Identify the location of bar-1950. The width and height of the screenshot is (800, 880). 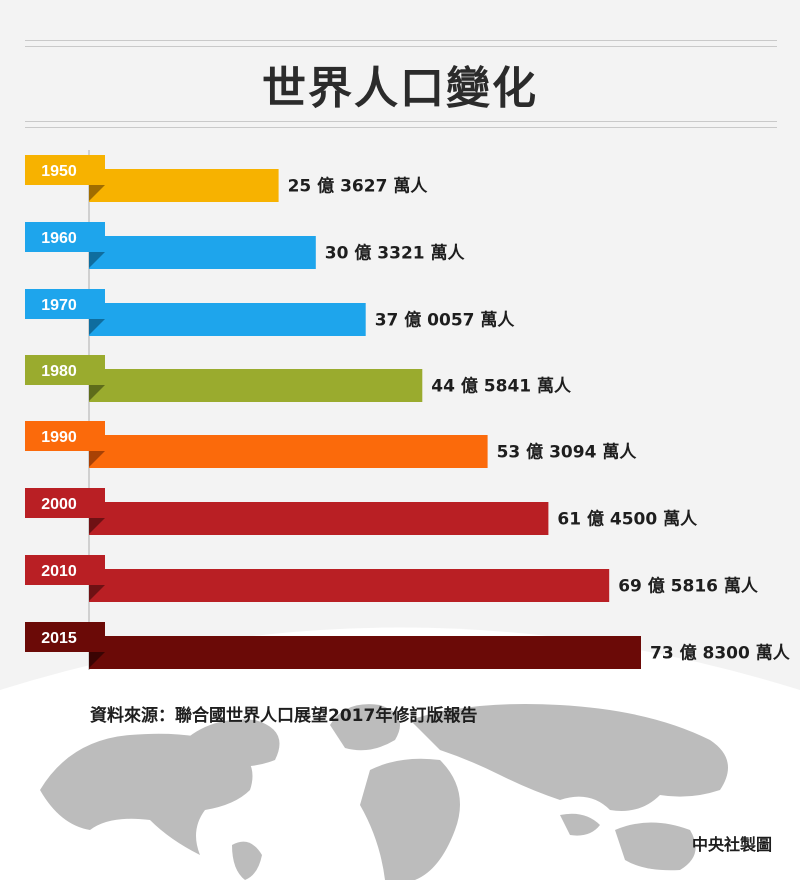
(184, 185).